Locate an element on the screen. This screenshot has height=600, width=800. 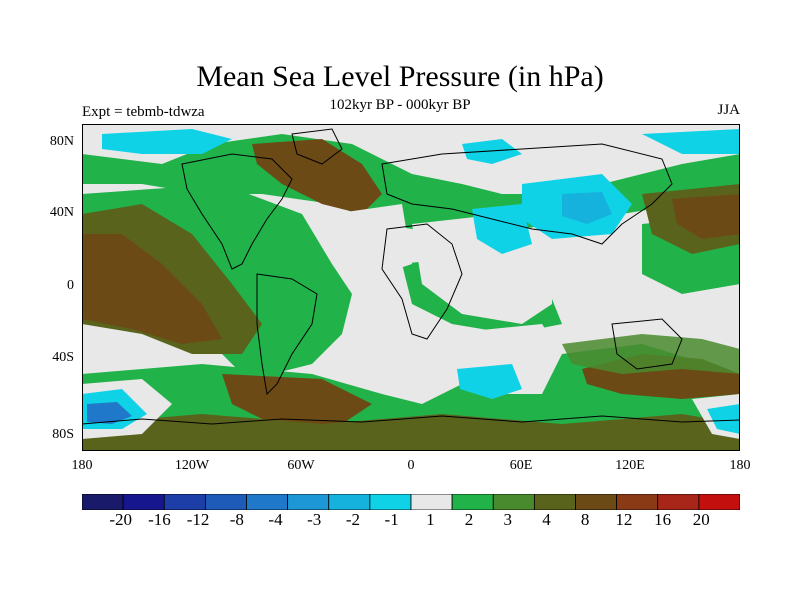
lon-label-60w: 60W is located at coordinates (301, 465).